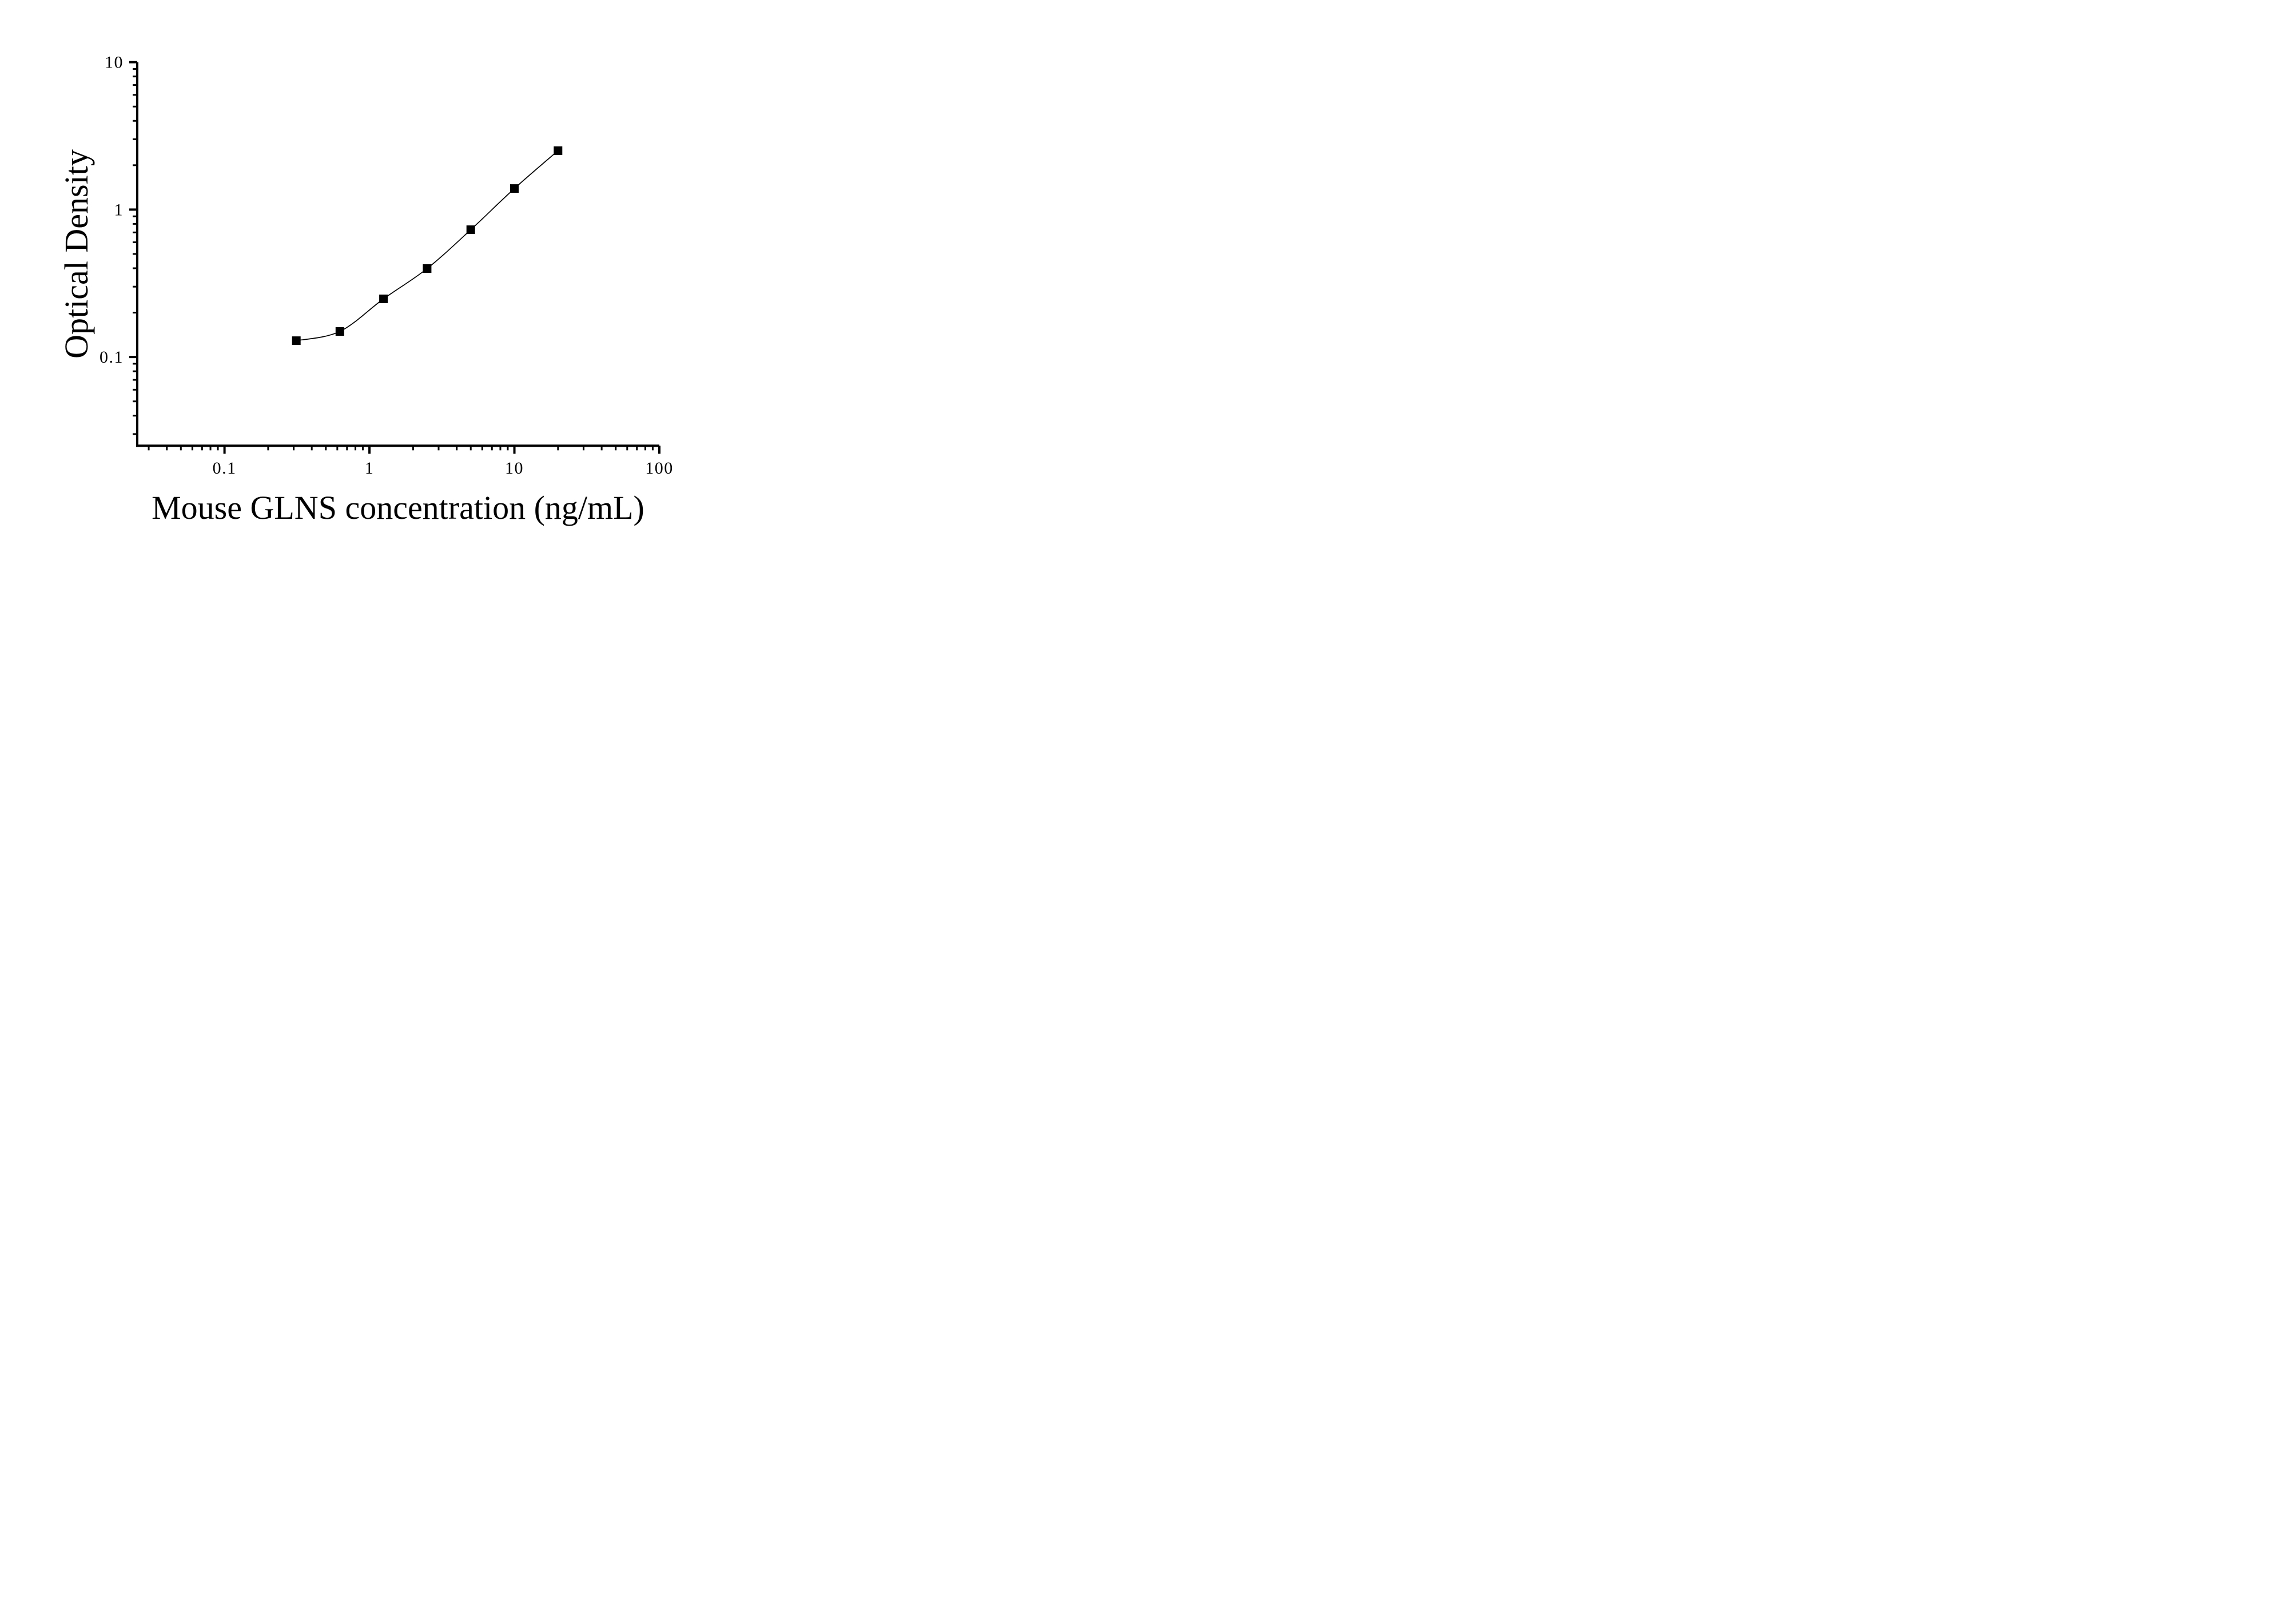 This screenshot has height=1605, width=2296. Describe the element at coordinates (114, 62) in the screenshot. I see `y-tick-label: 10` at that location.